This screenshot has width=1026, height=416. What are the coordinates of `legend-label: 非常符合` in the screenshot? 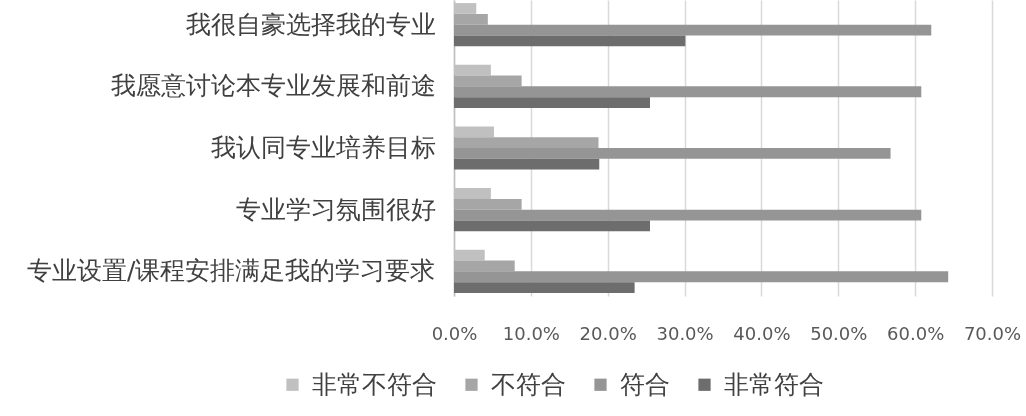 It's located at (774, 384).